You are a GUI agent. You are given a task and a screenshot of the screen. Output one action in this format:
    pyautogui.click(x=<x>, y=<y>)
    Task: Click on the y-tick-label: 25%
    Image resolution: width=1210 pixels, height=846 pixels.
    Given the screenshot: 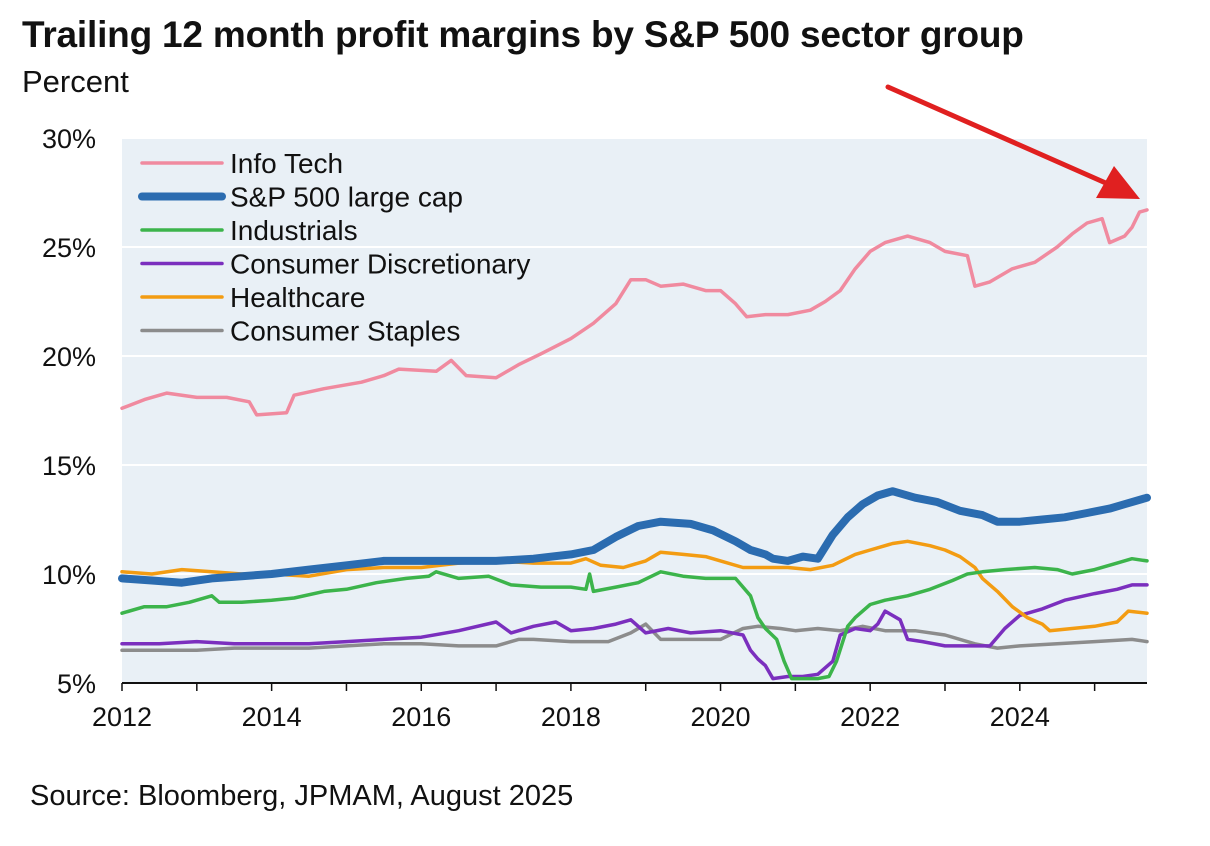 What is the action you would take?
    pyautogui.click(x=69, y=248)
    